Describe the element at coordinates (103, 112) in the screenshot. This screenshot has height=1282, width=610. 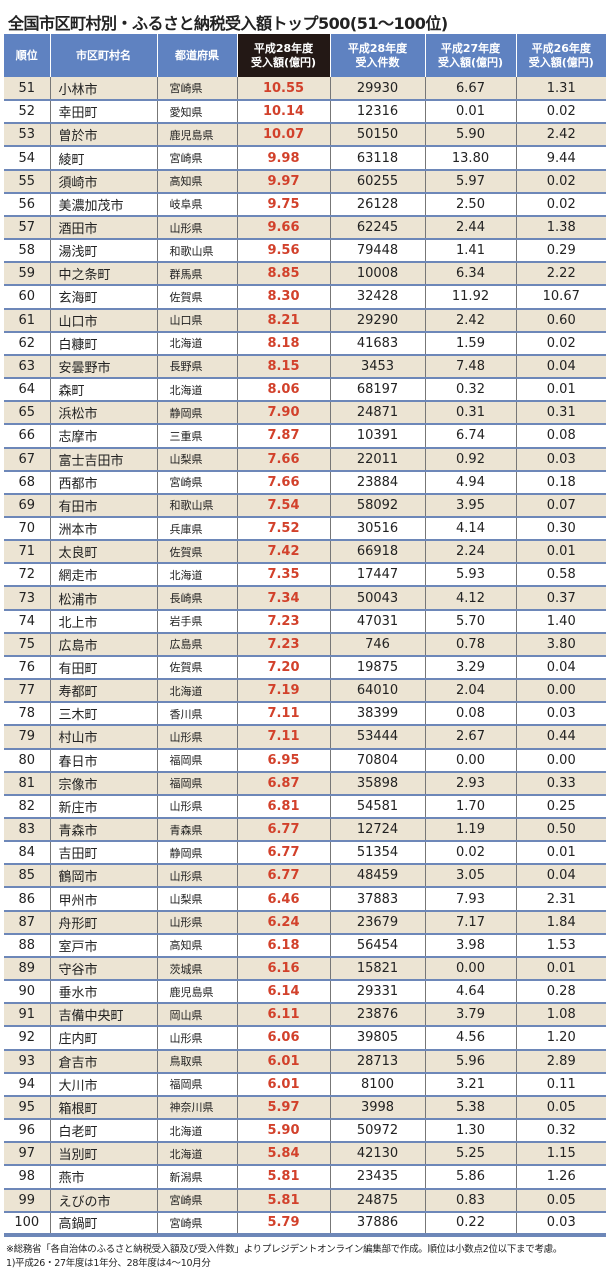
I see `cell-municipality: 幸田町` at that location.